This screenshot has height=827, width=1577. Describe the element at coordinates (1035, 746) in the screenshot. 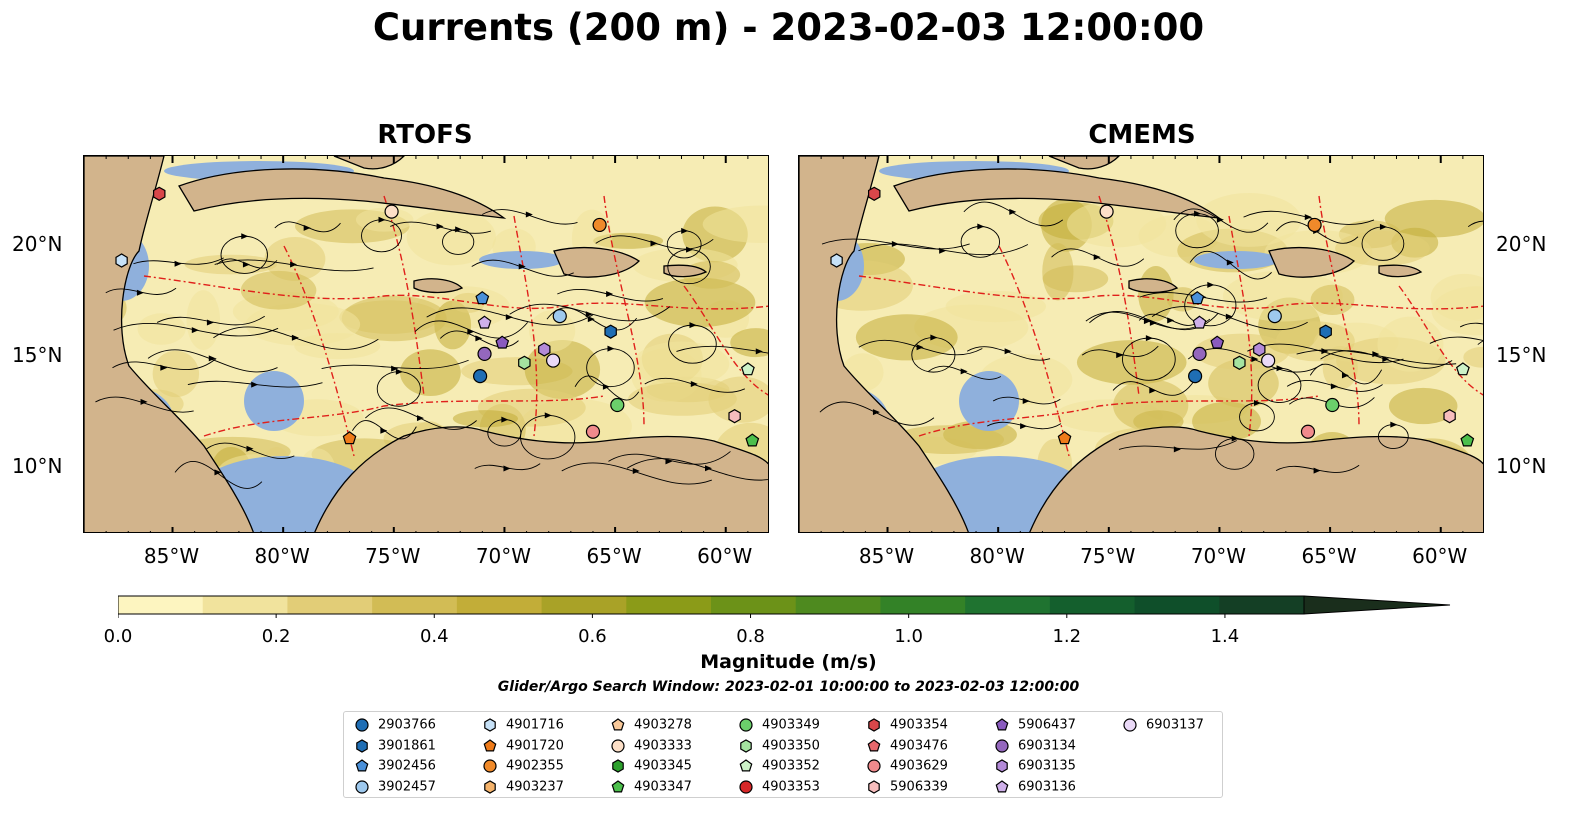

I see `legend-item: 6903134` at that location.